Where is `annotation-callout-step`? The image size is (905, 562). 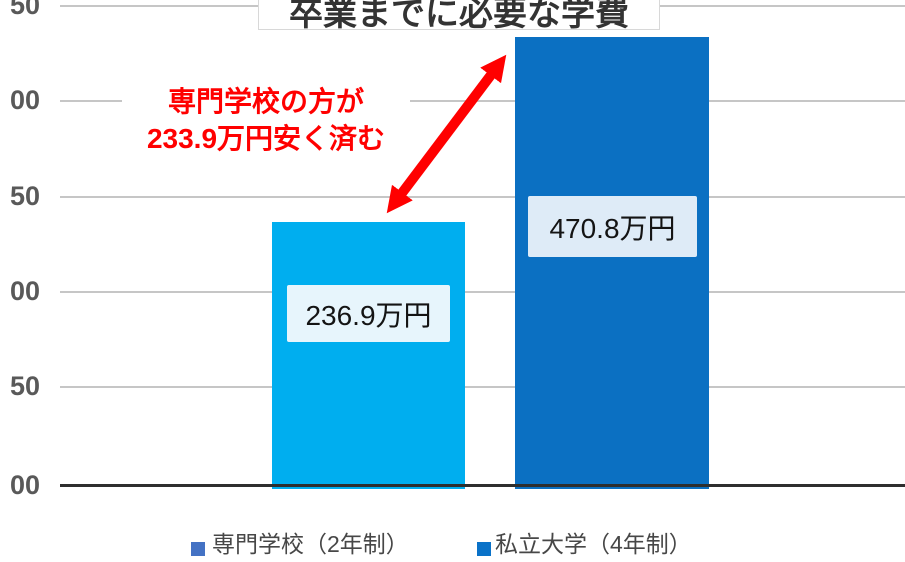 annotation-callout-step is located at coordinates (291, 172).